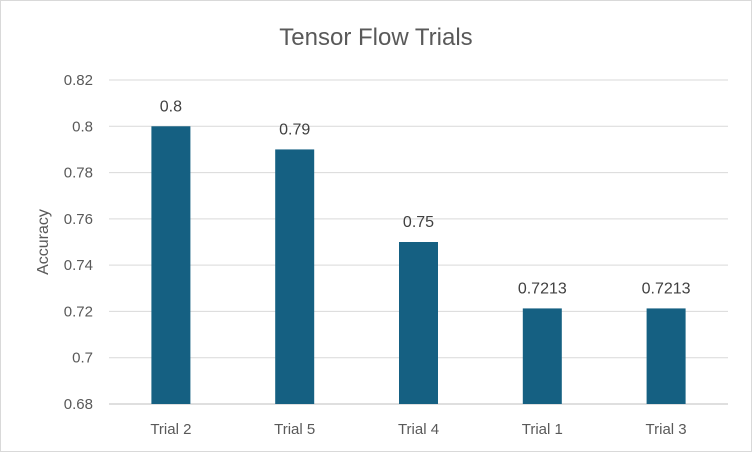  Describe the element at coordinates (78, 219) in the screenshot. I see `y-tick-label: 0.76` at that location.